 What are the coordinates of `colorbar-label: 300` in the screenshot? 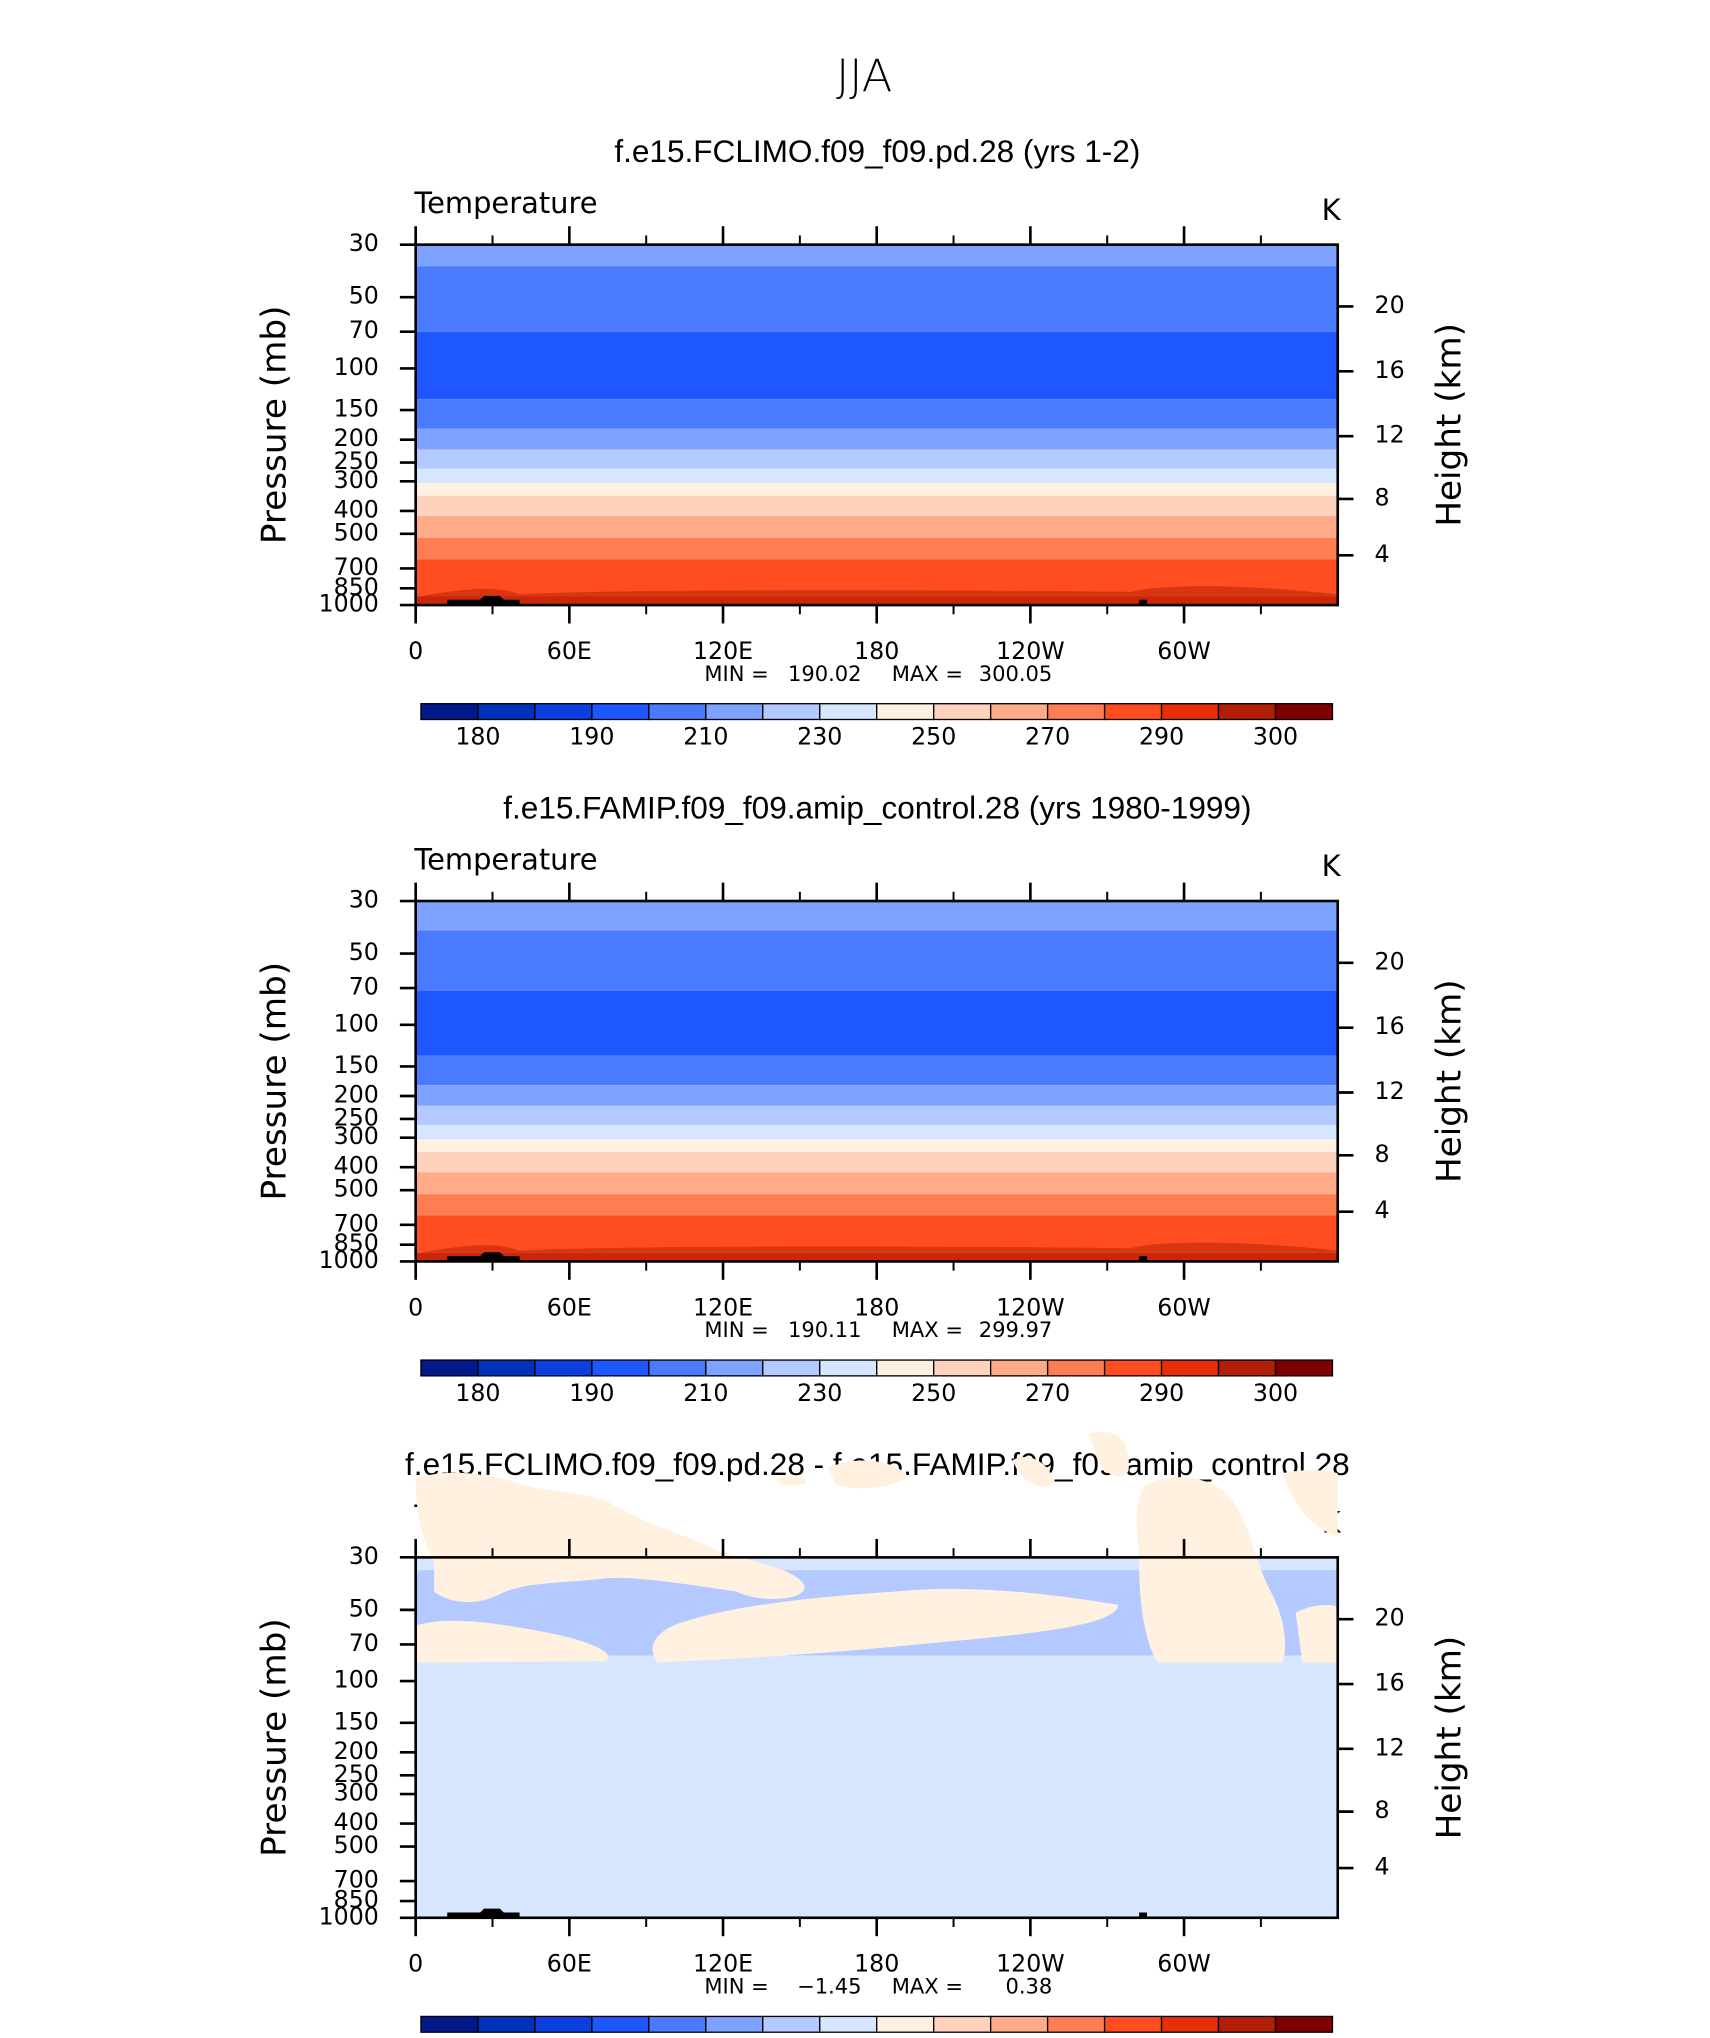 It's located at (1275, 736).